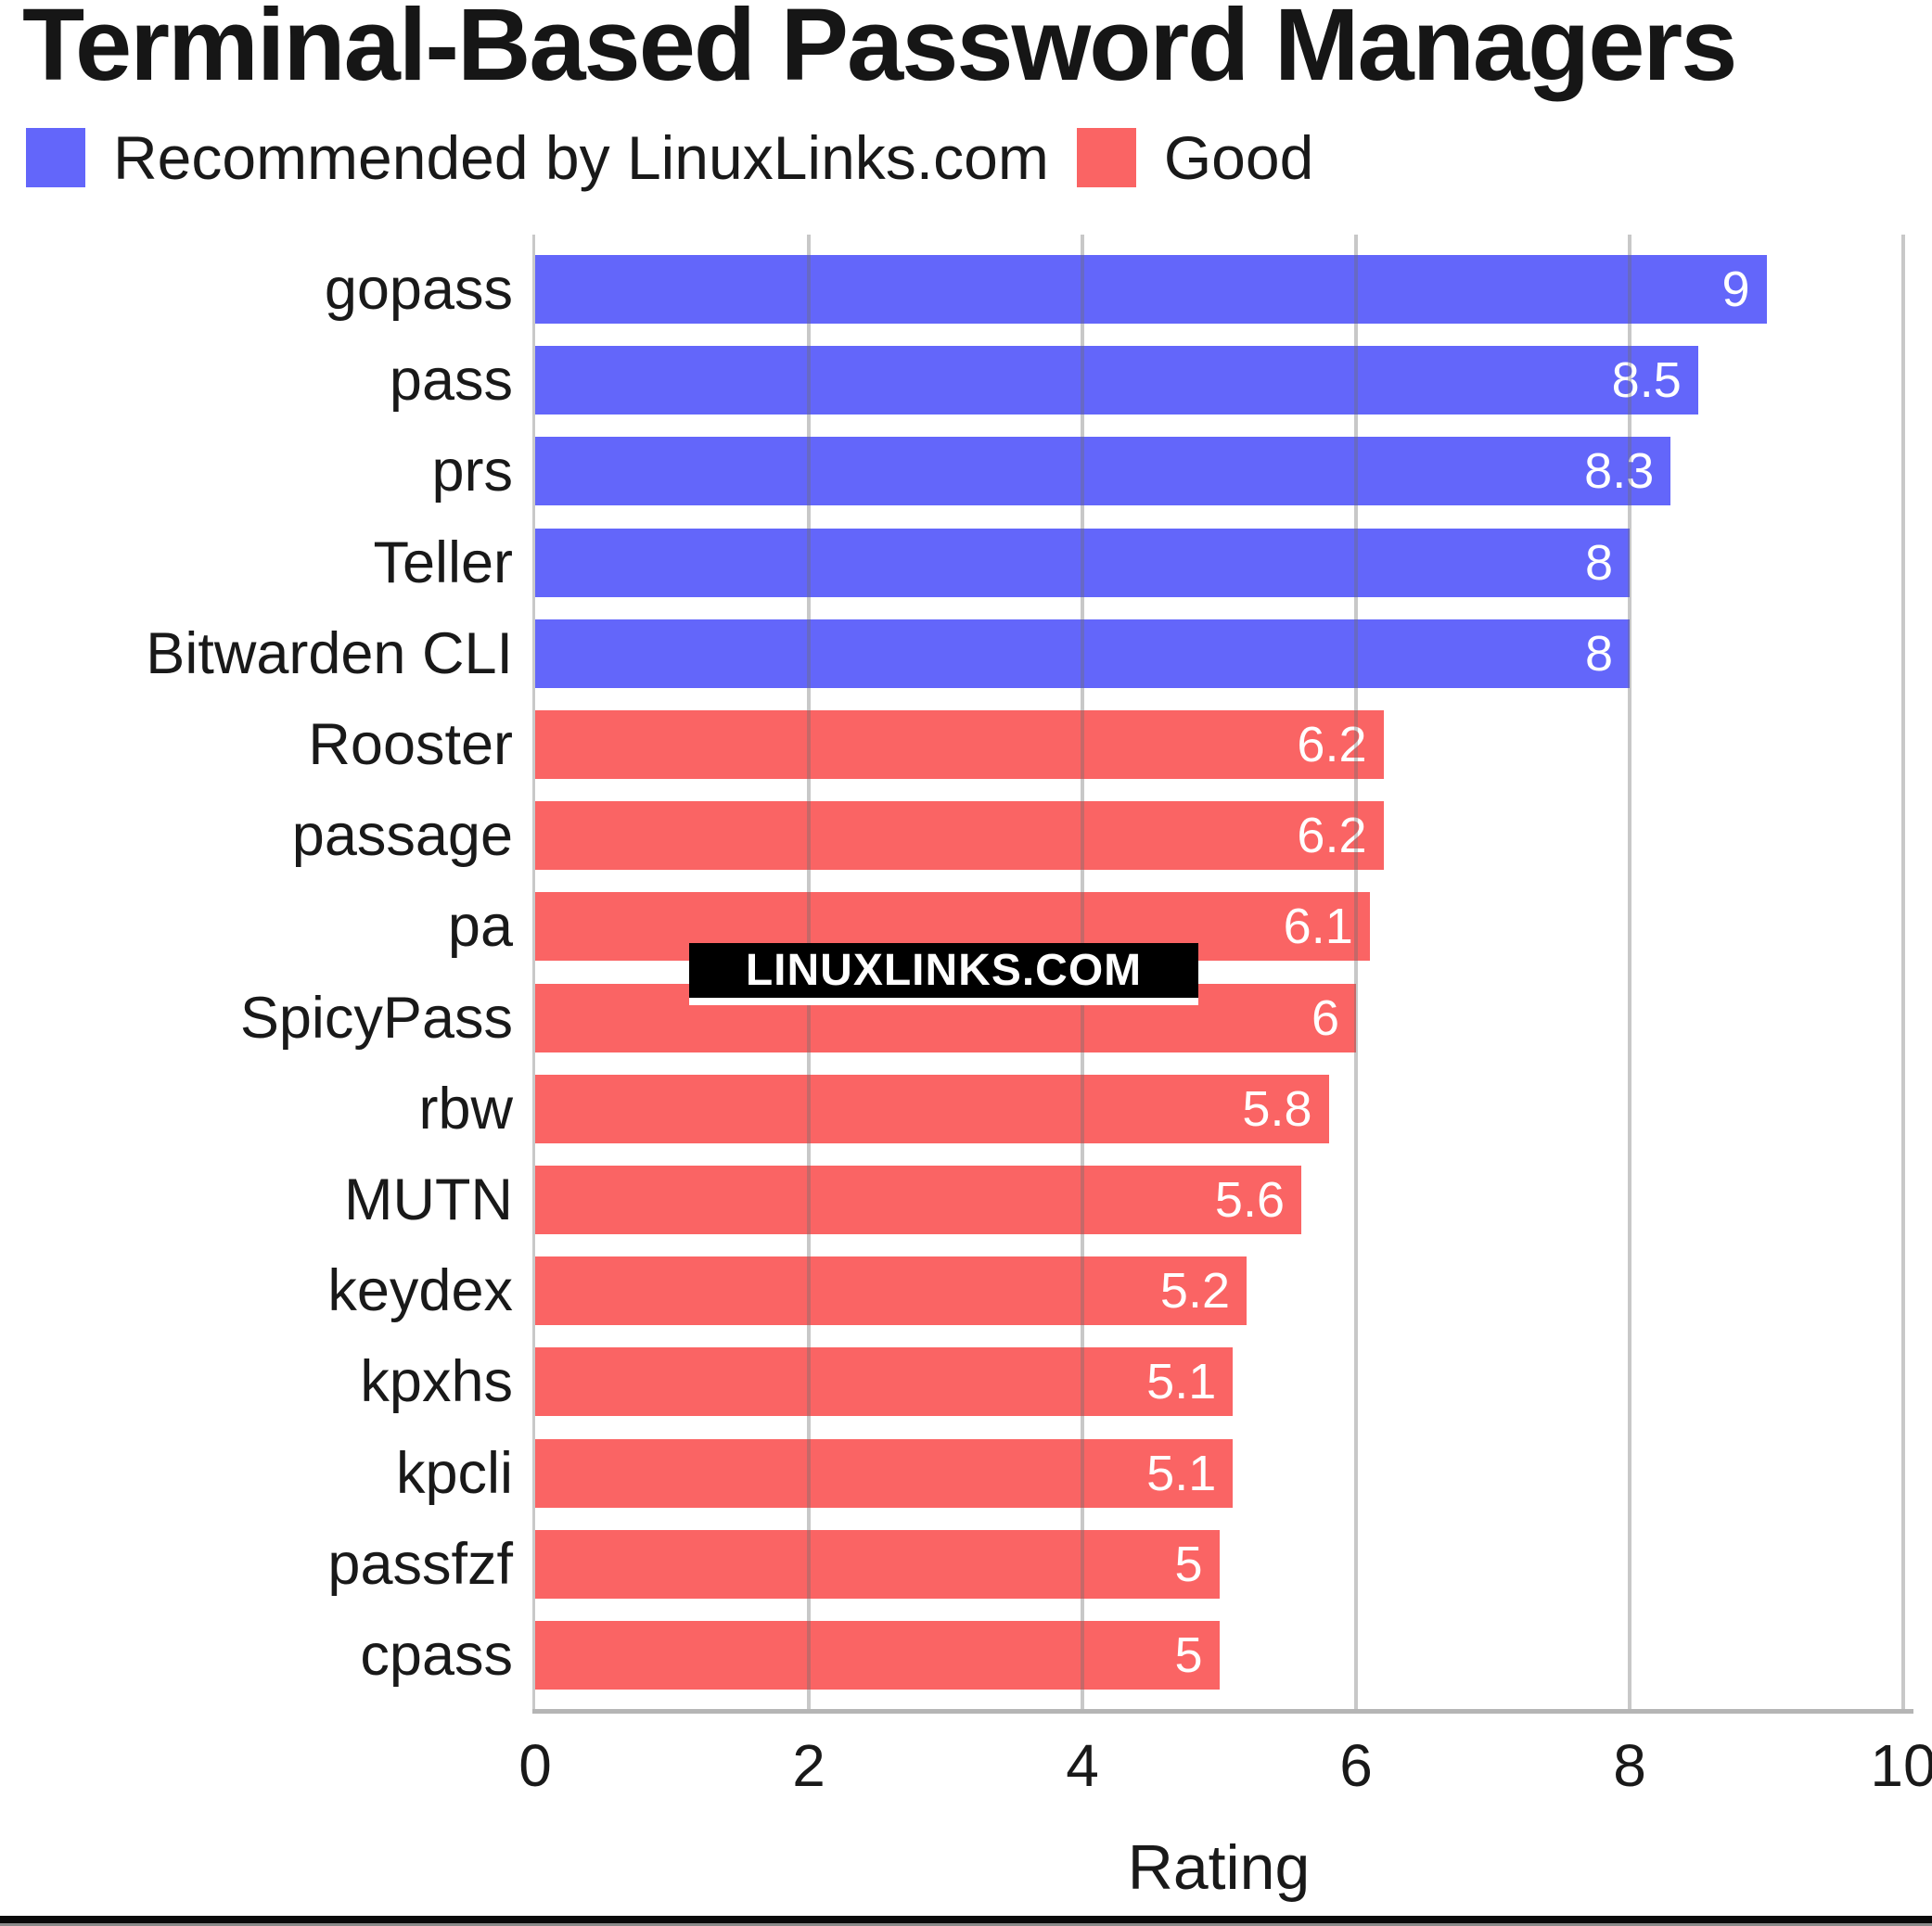 The width and height of the screenshot is (1932, 1926). What do you see at coordinates (1332, 745) in the screenshot?
I see `bar-value-Rooster: 6.2` at bounding box center [1332, 745].